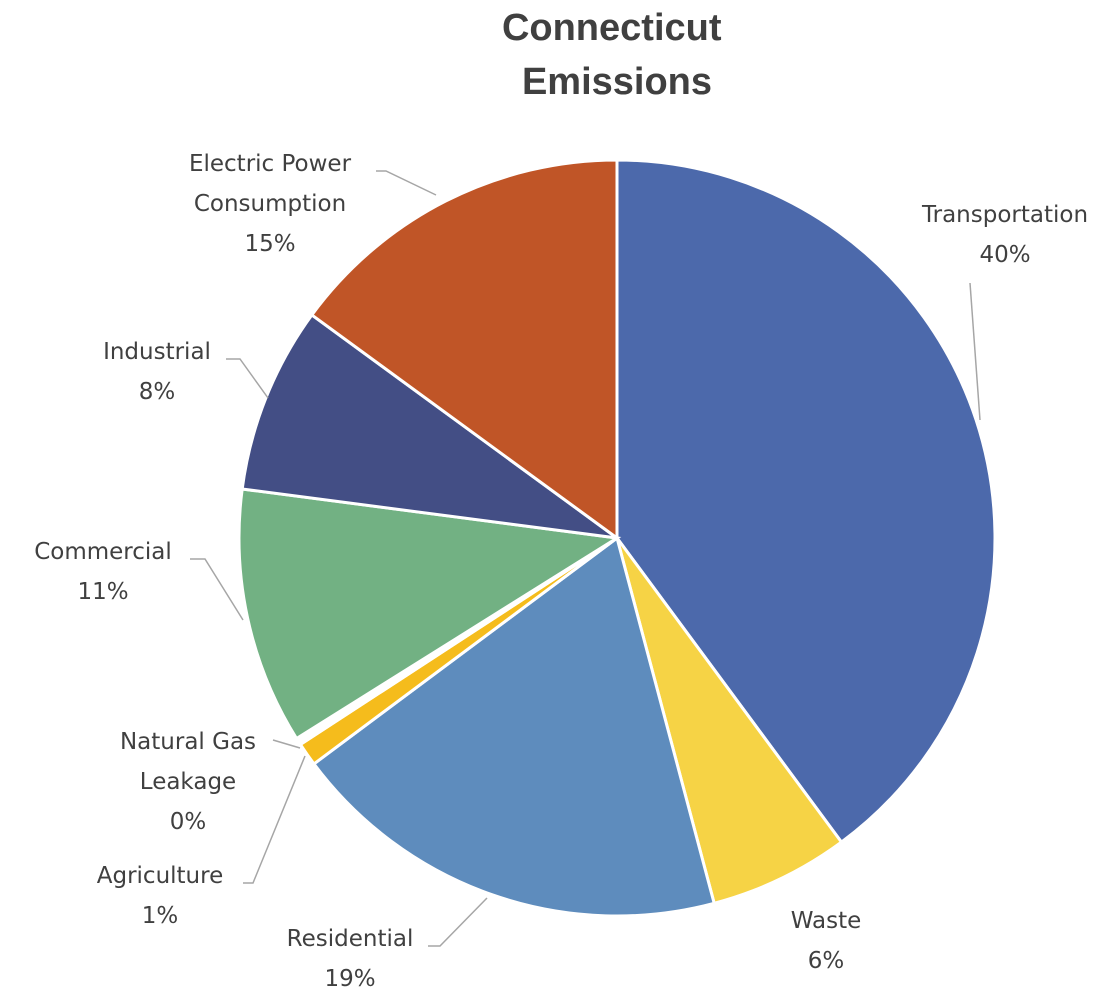  What do you see at coordinates (160, 916) in the screenshot?
I see `slice-percent: 1%` at bounding box center [160, 916].